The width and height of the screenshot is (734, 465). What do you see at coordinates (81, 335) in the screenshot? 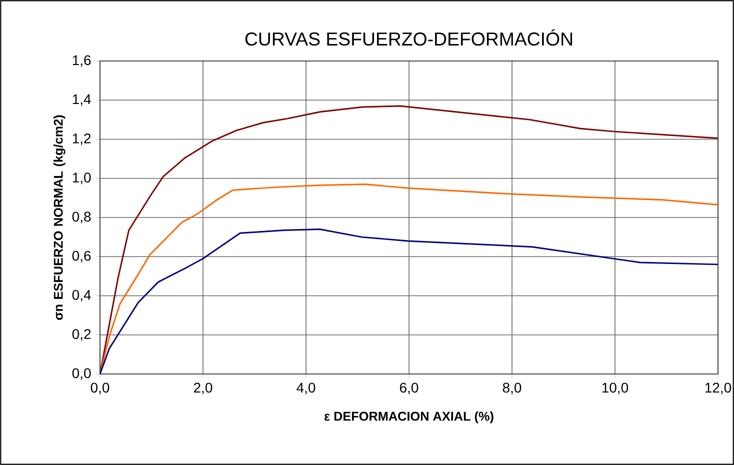
I see `y-tick-label: 0,2` at bounding box center [81, 335].